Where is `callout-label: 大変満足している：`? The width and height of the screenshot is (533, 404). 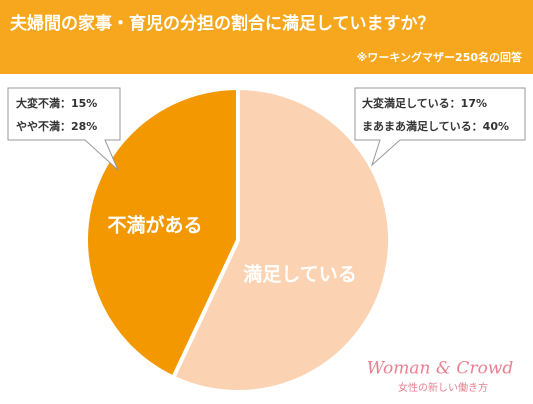 callout-label: 大変満足している： is located at coordinates (411, 103).